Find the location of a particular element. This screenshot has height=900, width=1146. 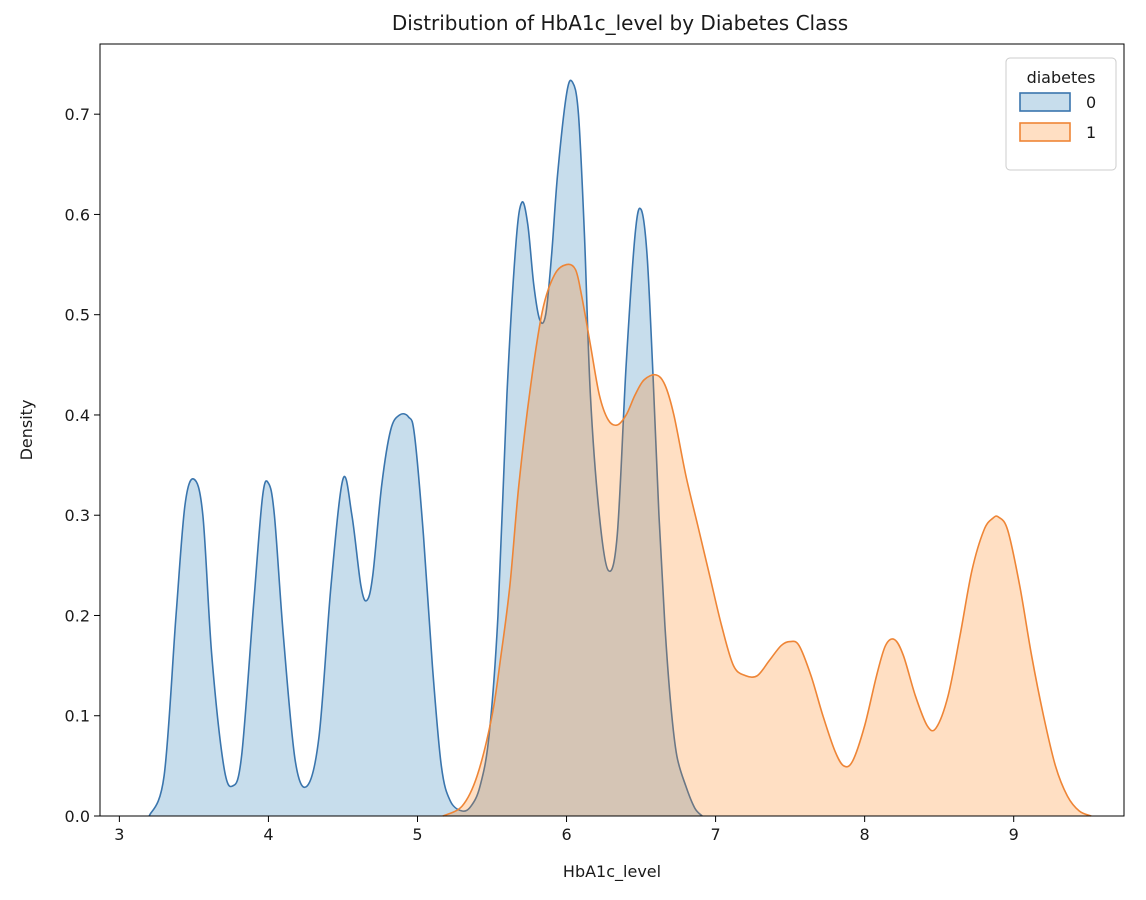

x-axis: 3 4 5 6 7 8 9 is located at coordinates (566, 830).